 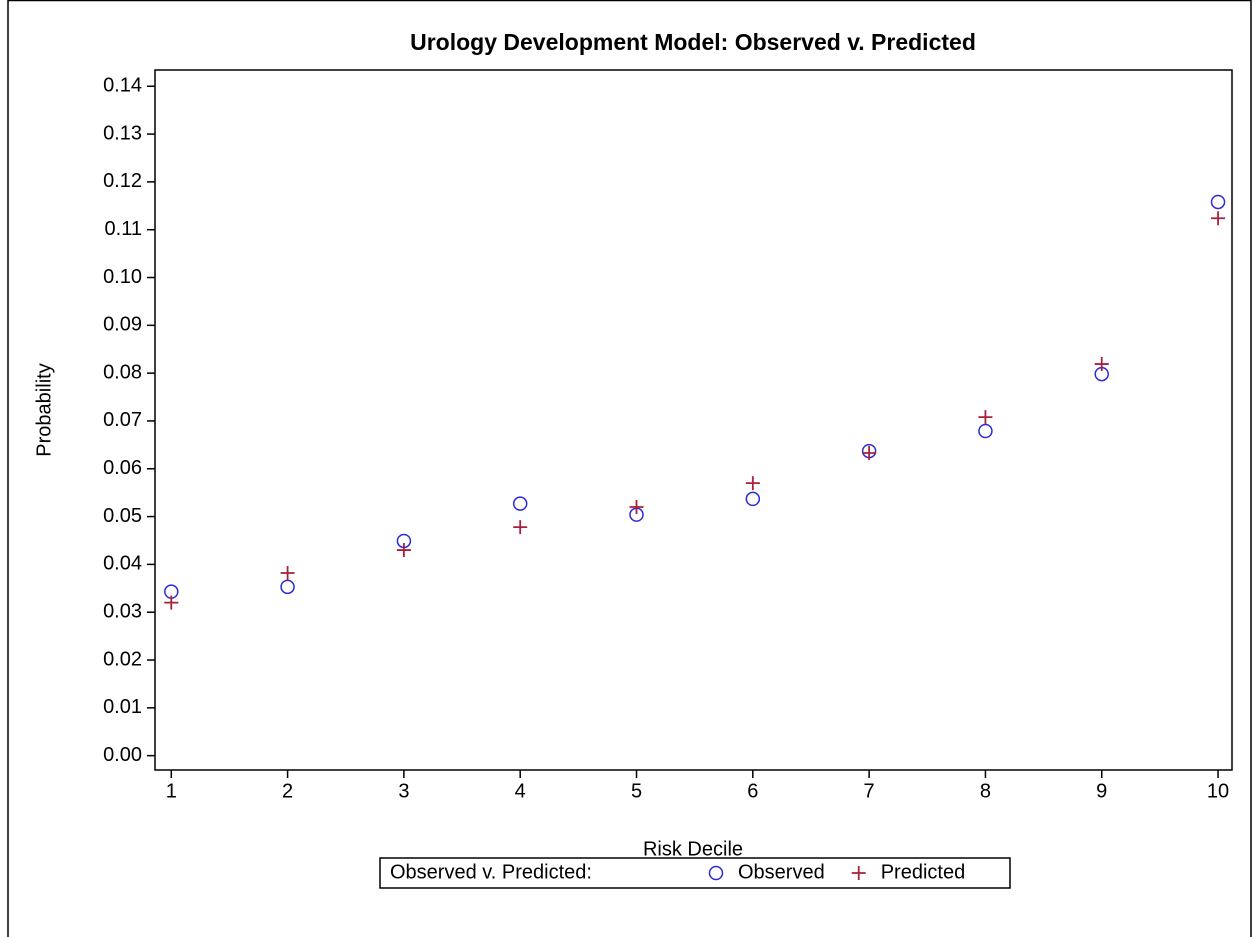 What do you see at coordinates (869, 791) in the screenshot?
I see `x-tick-label: 7` at bounding box center [869, 791].